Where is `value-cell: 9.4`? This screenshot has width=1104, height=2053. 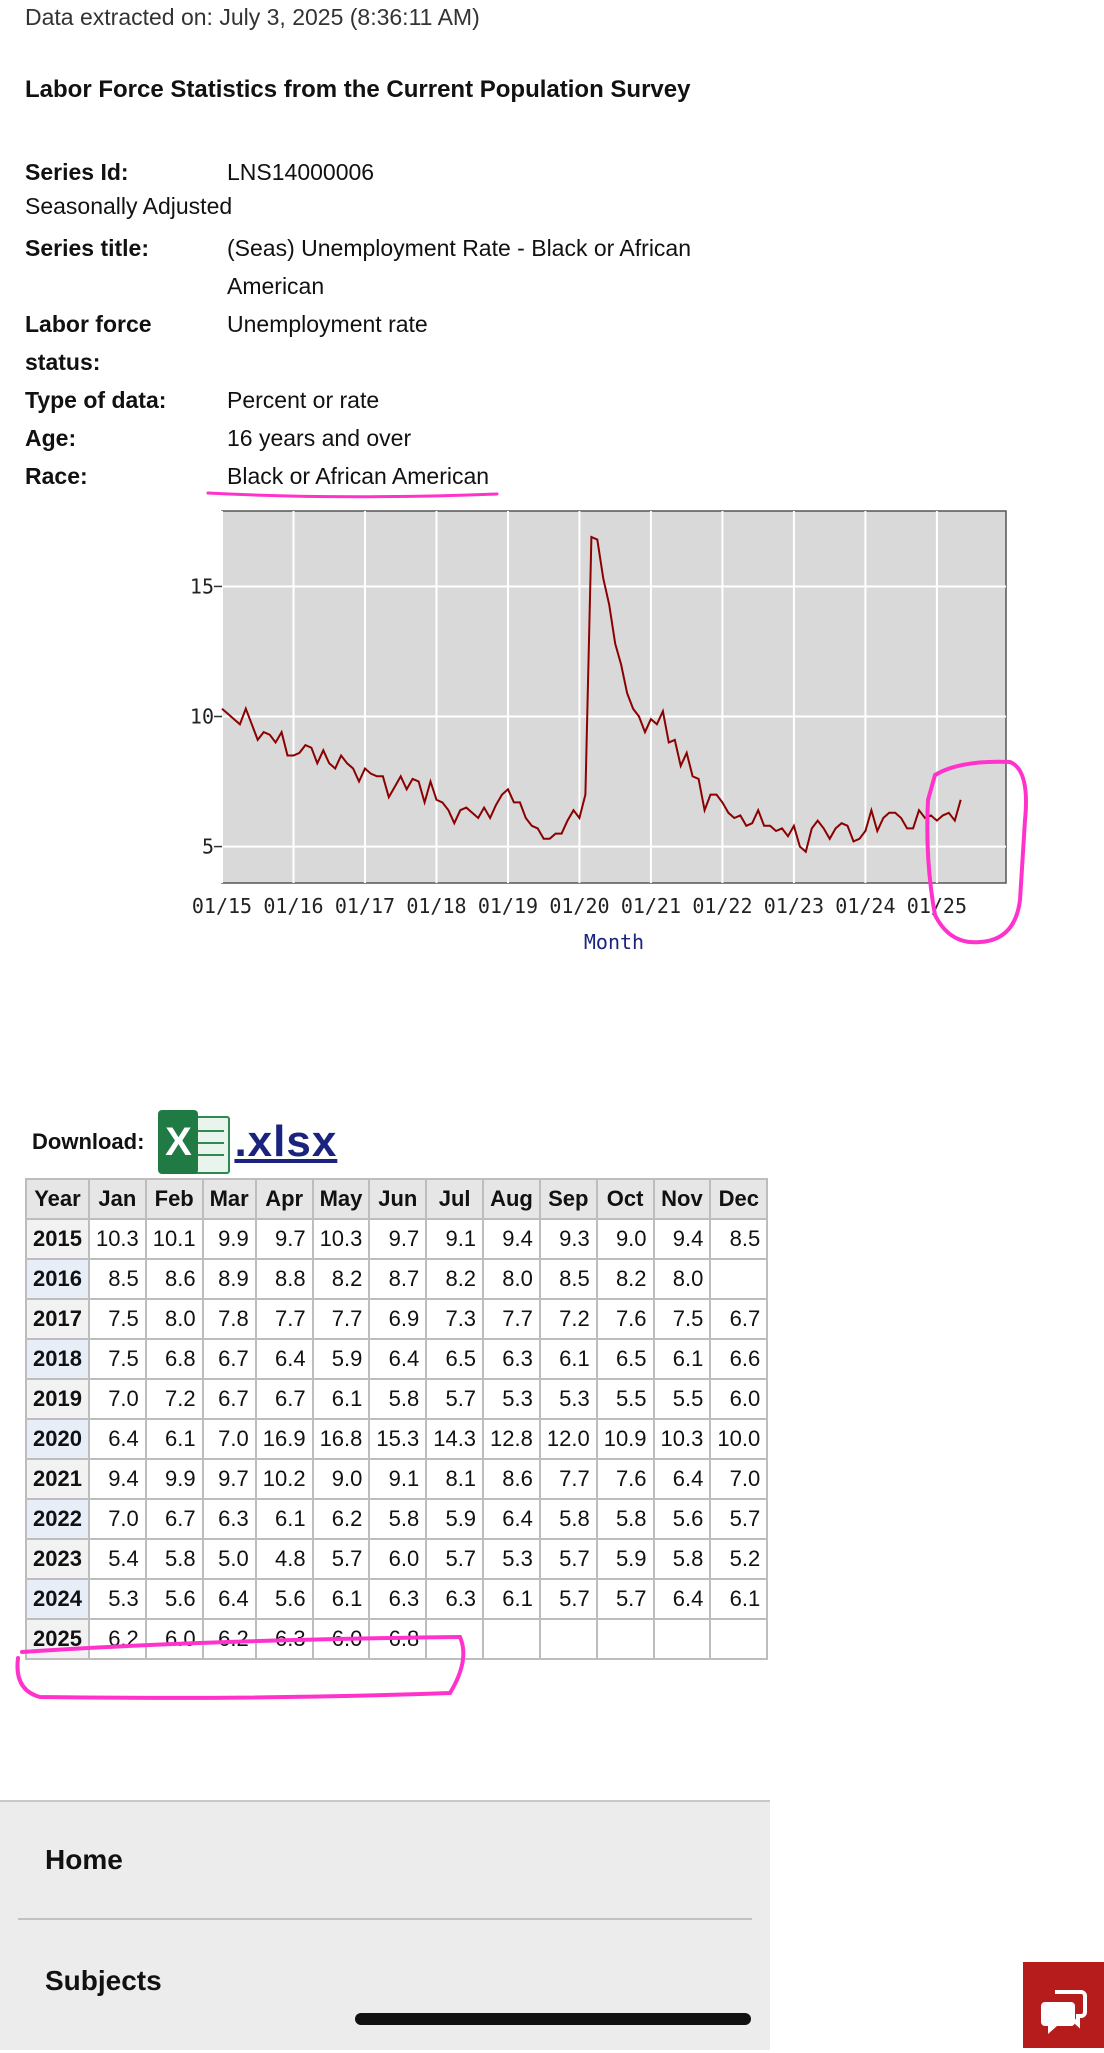 value-cell: 9.4 is located at coordinates (117, 1479).